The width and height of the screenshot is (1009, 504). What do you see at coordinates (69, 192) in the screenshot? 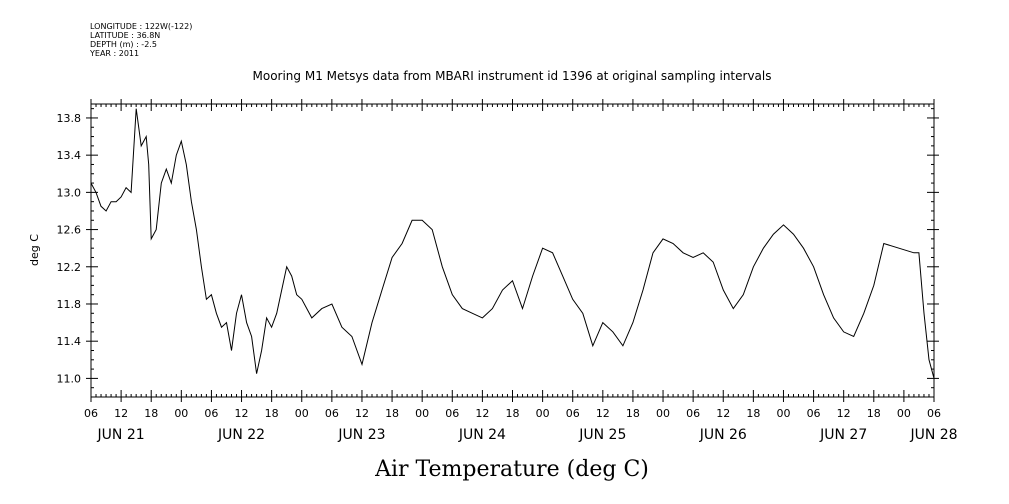
I see `y-tick-label: 13.0` at bounding box center [69, 192].